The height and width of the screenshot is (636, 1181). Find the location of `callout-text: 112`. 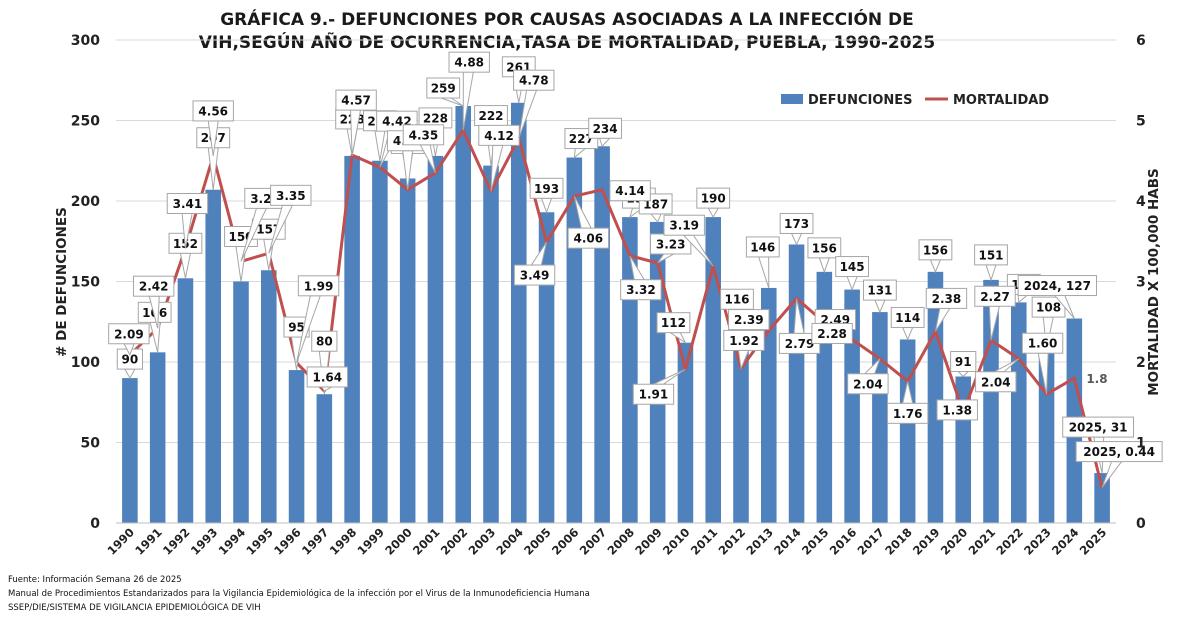

callout-text: 112 is located at coordinates (673, 323).